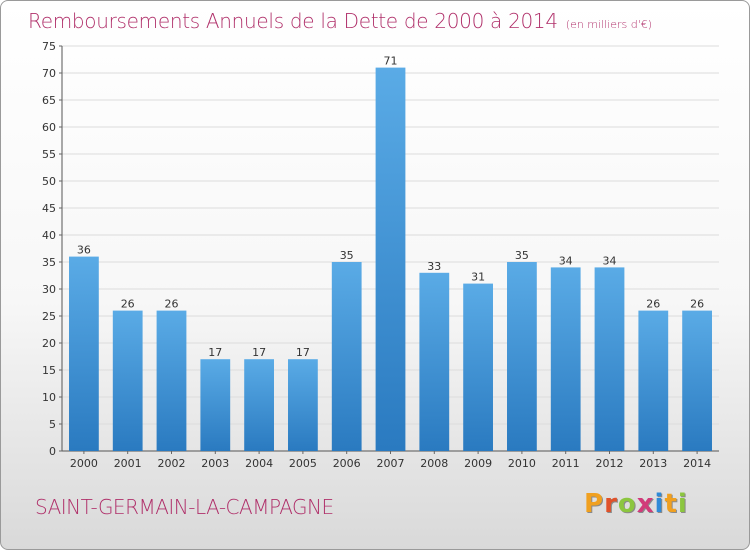 Image resolution: width=750 pixels, height=550 pixels. What do you see at coordinates (653, 463) in the screenshot?
I see `x-tick-label: 2013` at bounding box center [653, 463].